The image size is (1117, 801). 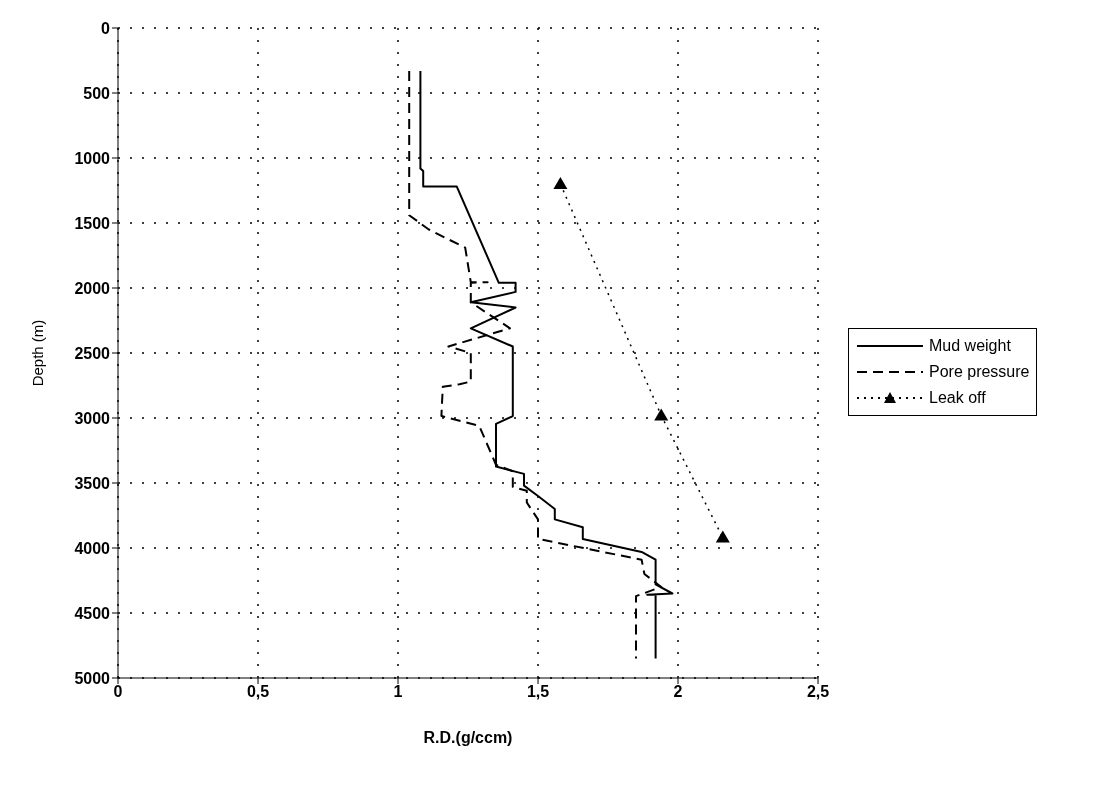 I want to click on x-tick-label: 0, so click(x=118, y=692).